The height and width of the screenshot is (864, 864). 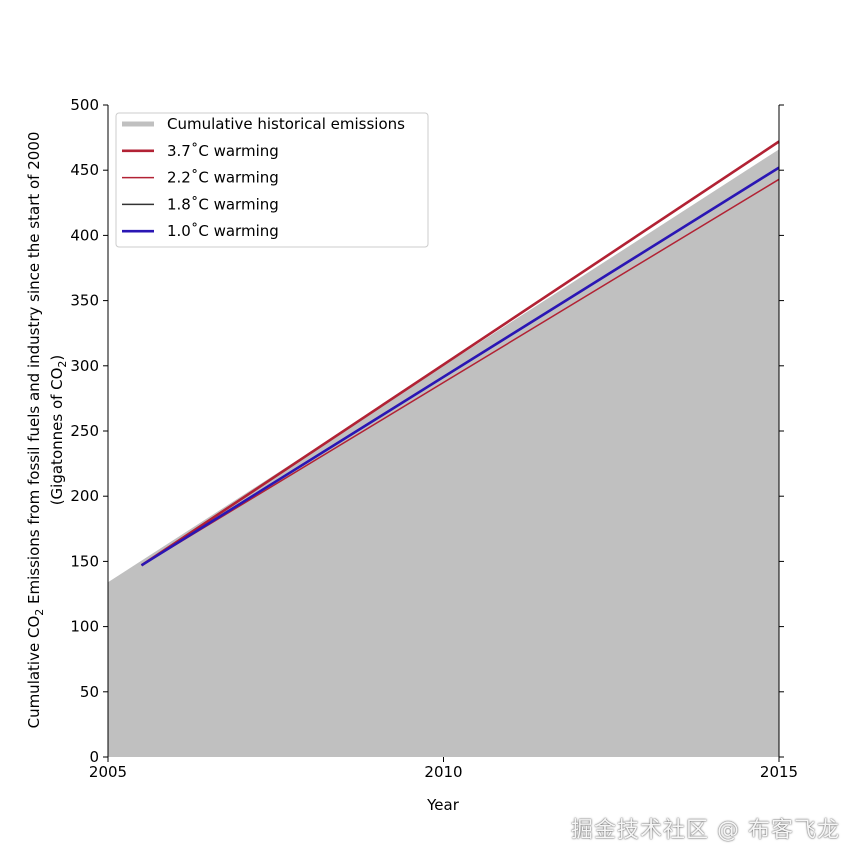 I want to click on y-tick-label: 450, so click(x=84, y=170).